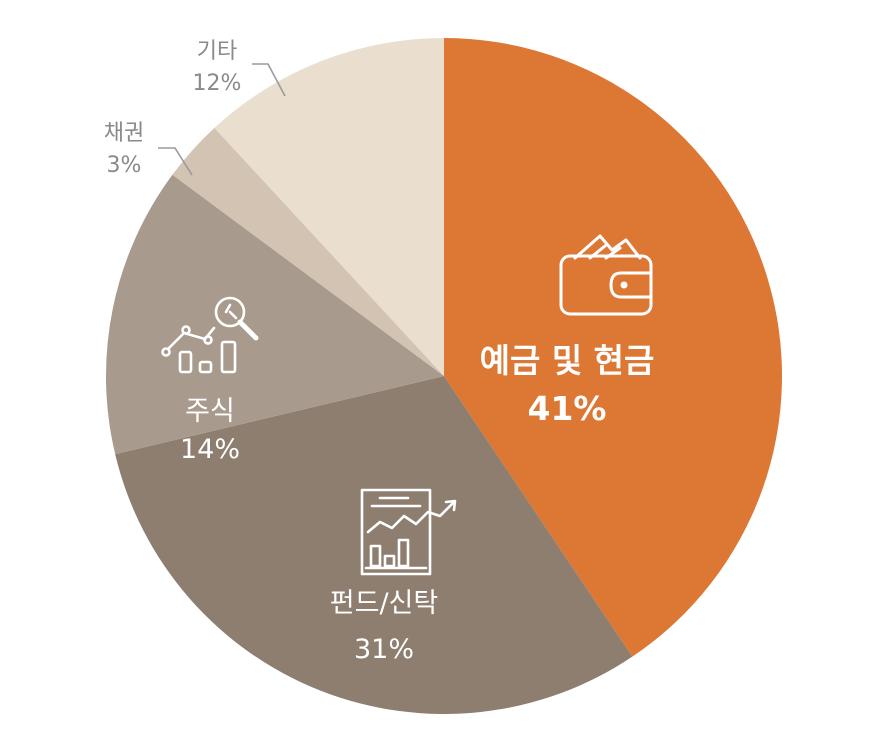 Image resolution: width=882 pixels, height=748 pixels. Describe the element at coordinates (408, 532) in the screenshot. I see `report-chart-icon` at that location.